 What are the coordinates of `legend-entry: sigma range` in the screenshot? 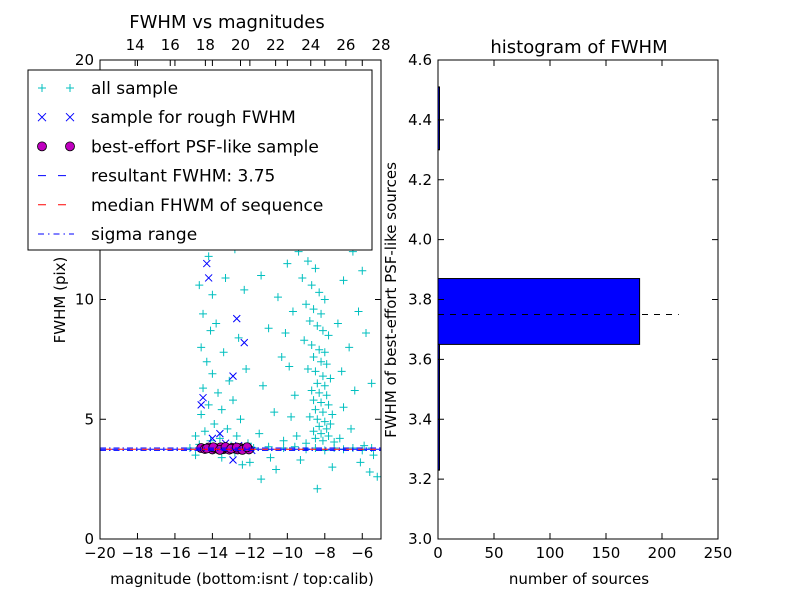 It's located at (117, 235).